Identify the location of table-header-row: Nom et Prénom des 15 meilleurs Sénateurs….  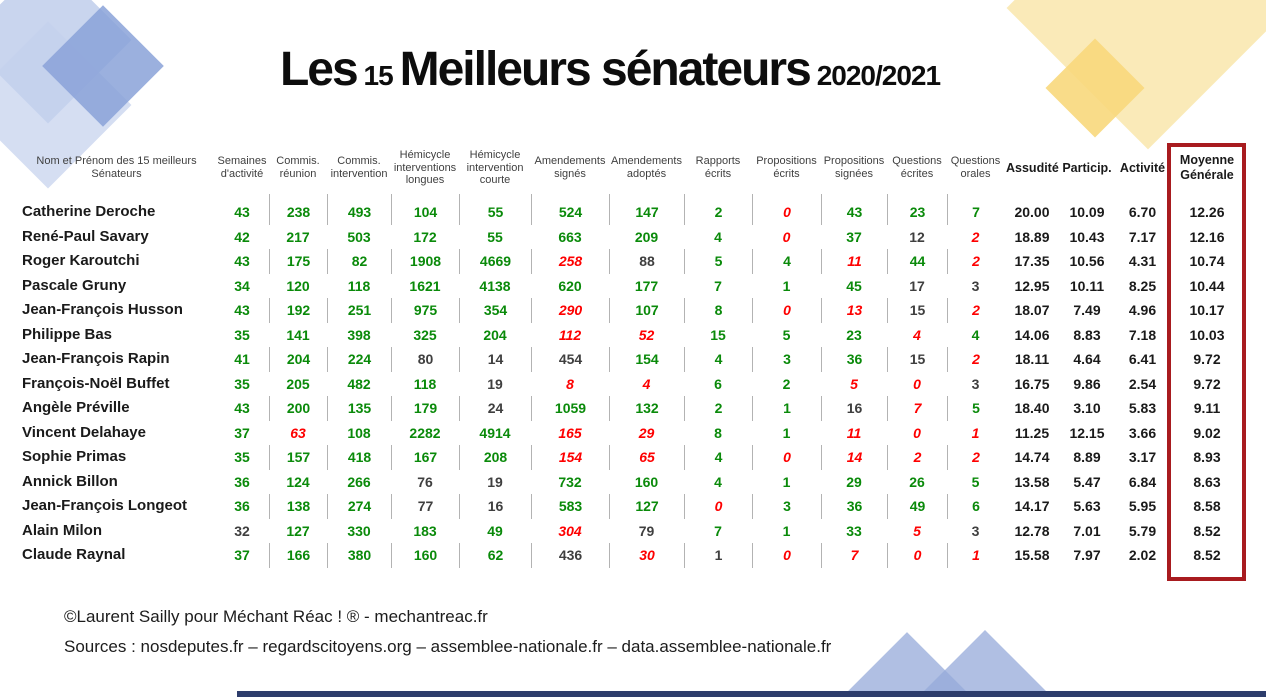
(630, 168).